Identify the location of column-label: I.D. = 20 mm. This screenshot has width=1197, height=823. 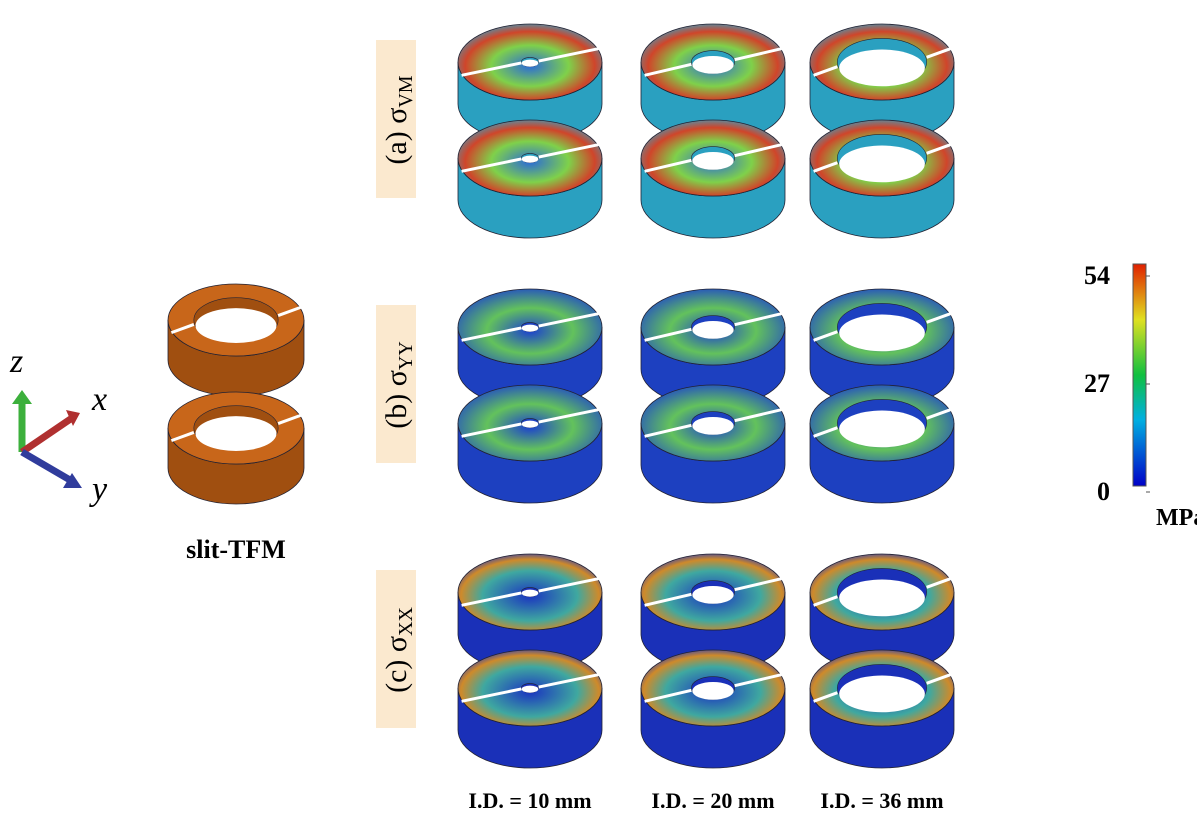
(712, 800).